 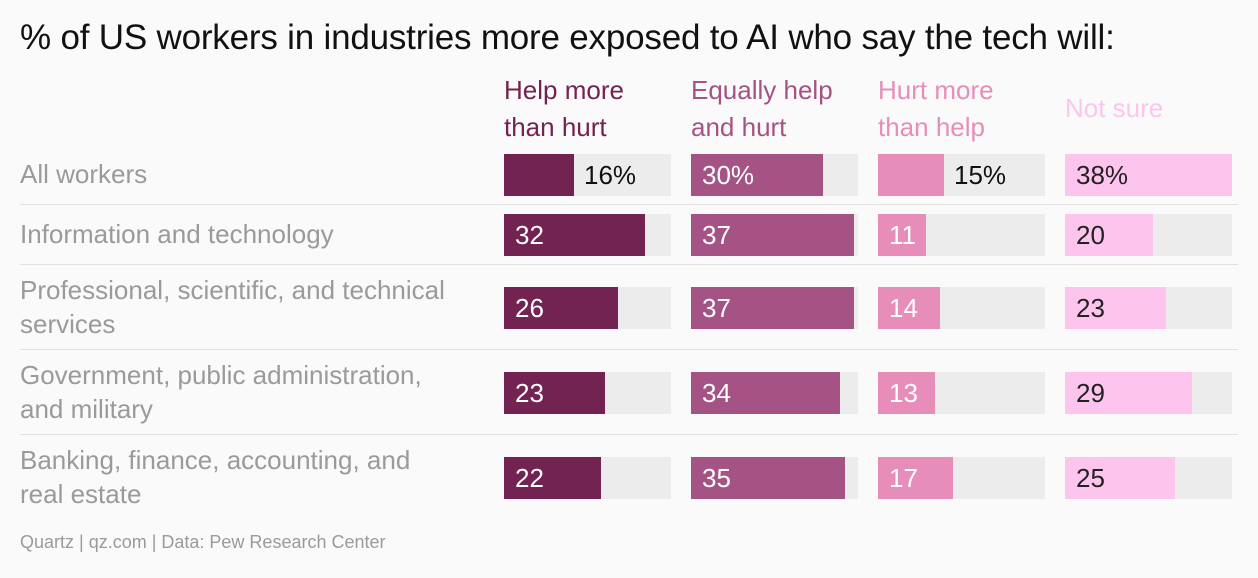 I want to click on series-header: Hurt more than help, so click(x=936, y=109).